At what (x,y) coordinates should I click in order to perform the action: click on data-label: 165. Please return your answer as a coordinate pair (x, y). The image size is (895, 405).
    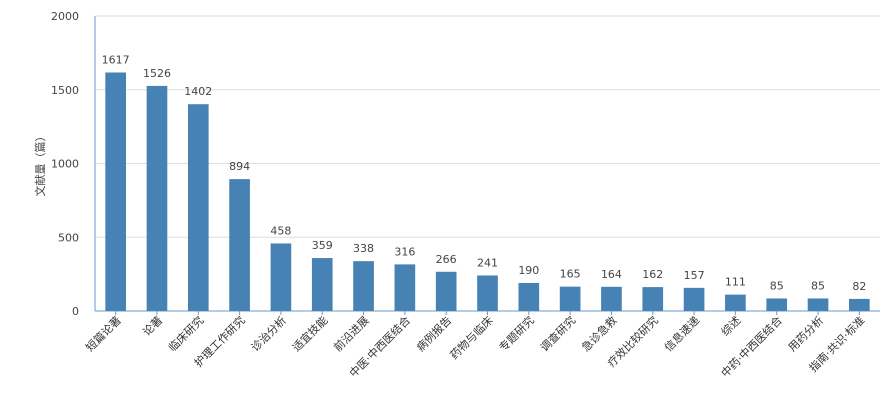
    Looking at the image, I should click on (570, 274).